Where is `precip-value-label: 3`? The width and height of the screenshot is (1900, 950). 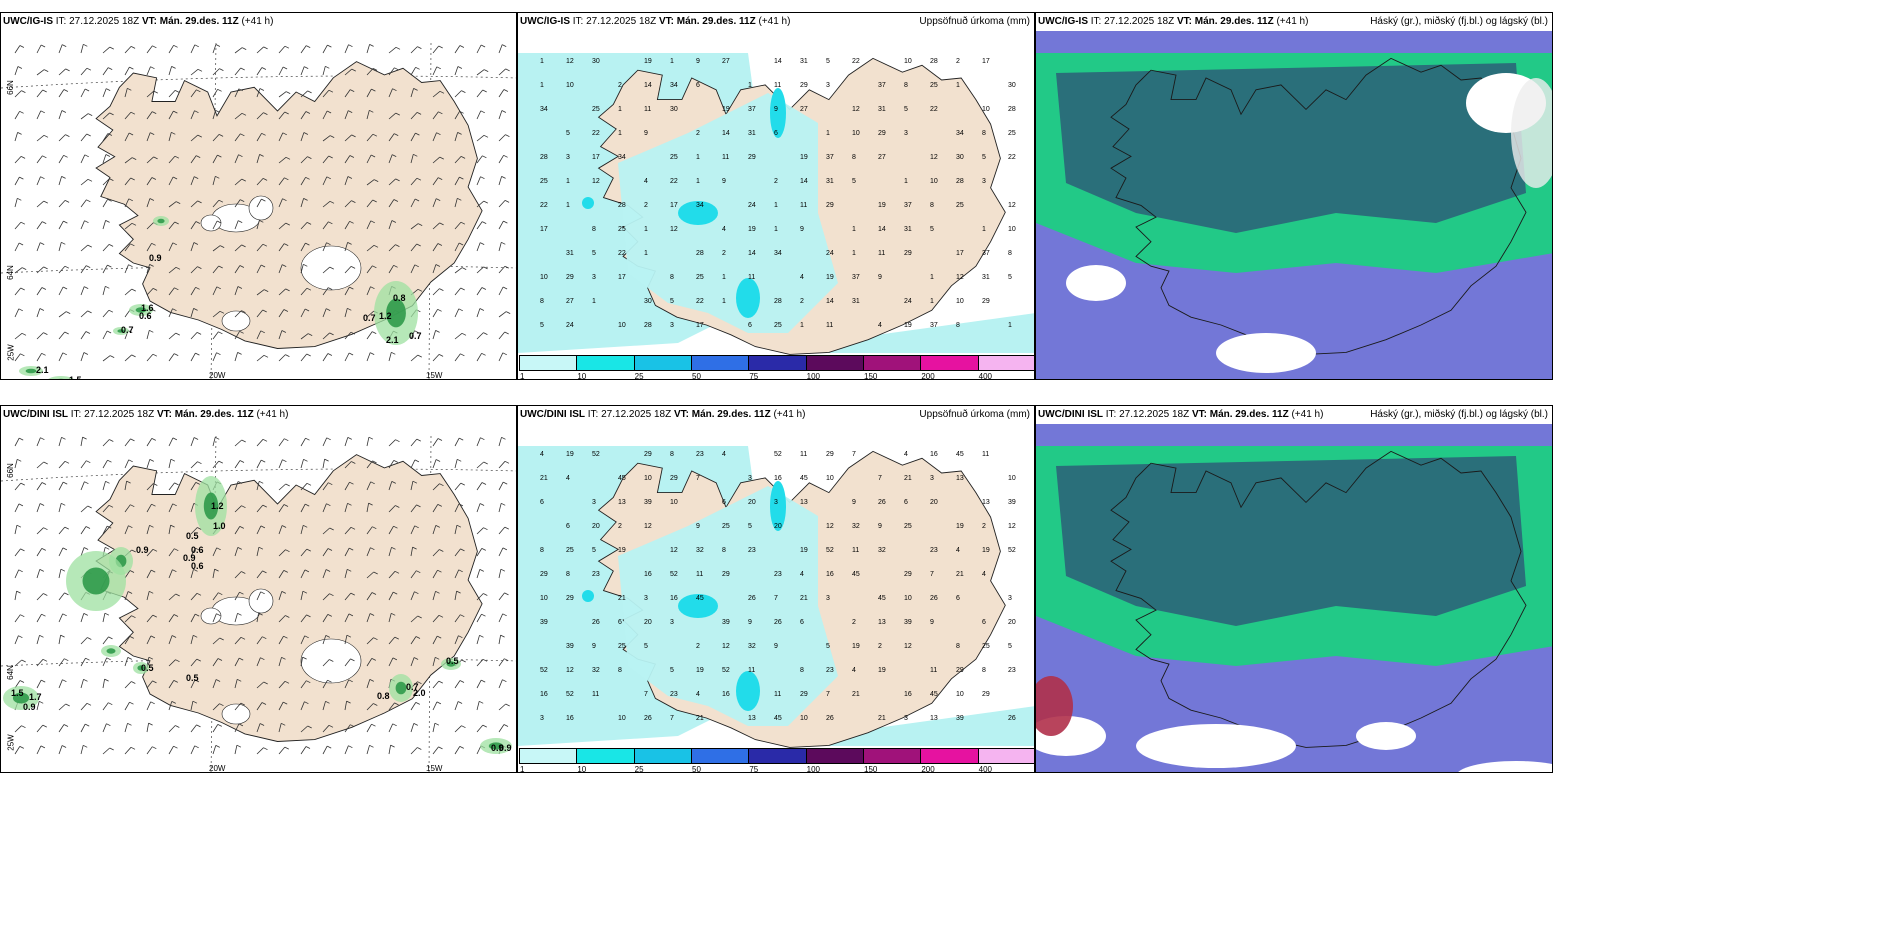 precip-value-label: 3 is located at coordinates (672, 325).